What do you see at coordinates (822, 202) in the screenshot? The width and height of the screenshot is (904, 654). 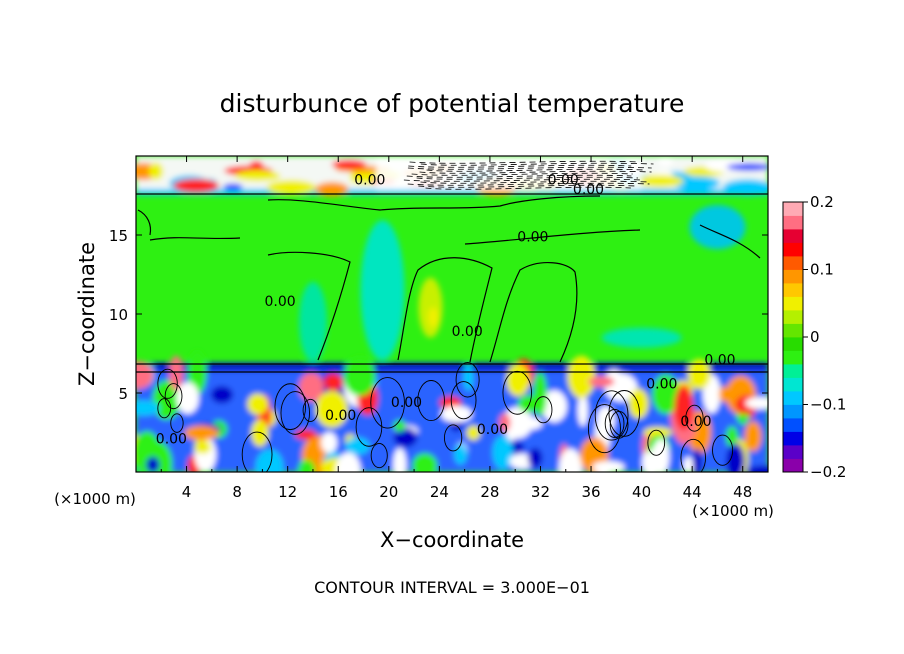 I see `colorbar-tick-label: 0.2` at bounding box center [822, 202].